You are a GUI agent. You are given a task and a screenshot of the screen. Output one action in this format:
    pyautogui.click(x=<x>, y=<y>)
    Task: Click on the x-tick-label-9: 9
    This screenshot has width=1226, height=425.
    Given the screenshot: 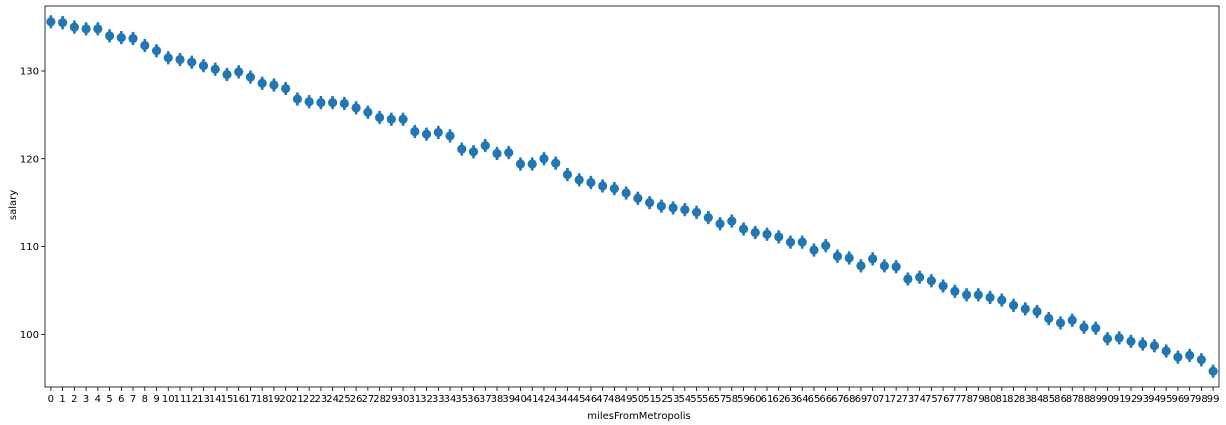 What is the action you would take?
    pyautogui.click(x=156, y=399)
    